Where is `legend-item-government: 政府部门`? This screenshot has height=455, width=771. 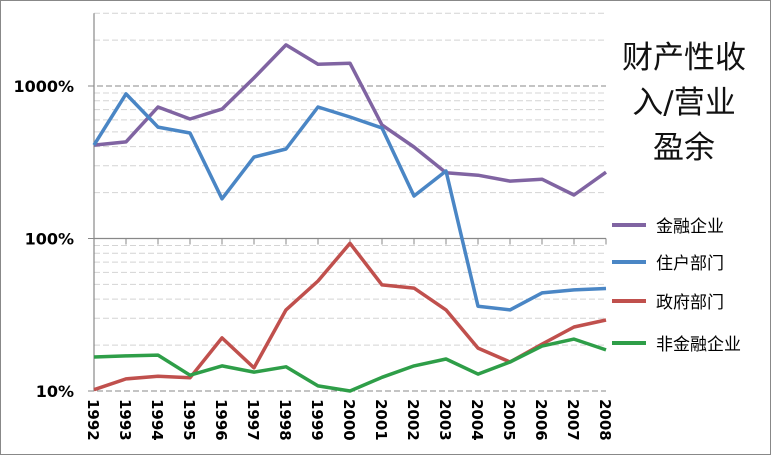 legend-item-government: 政府部门 is located at coordinates (668, 300).